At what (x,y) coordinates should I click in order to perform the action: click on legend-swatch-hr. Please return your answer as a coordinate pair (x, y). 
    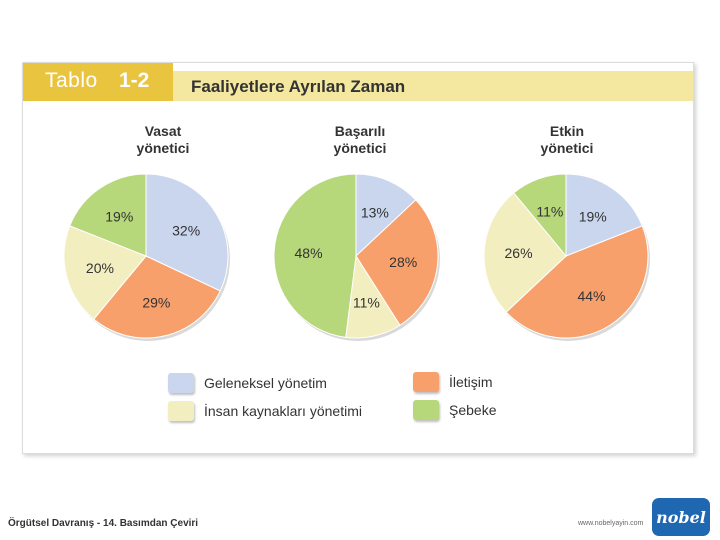
    Looking at the image, I should click on (181, 411).